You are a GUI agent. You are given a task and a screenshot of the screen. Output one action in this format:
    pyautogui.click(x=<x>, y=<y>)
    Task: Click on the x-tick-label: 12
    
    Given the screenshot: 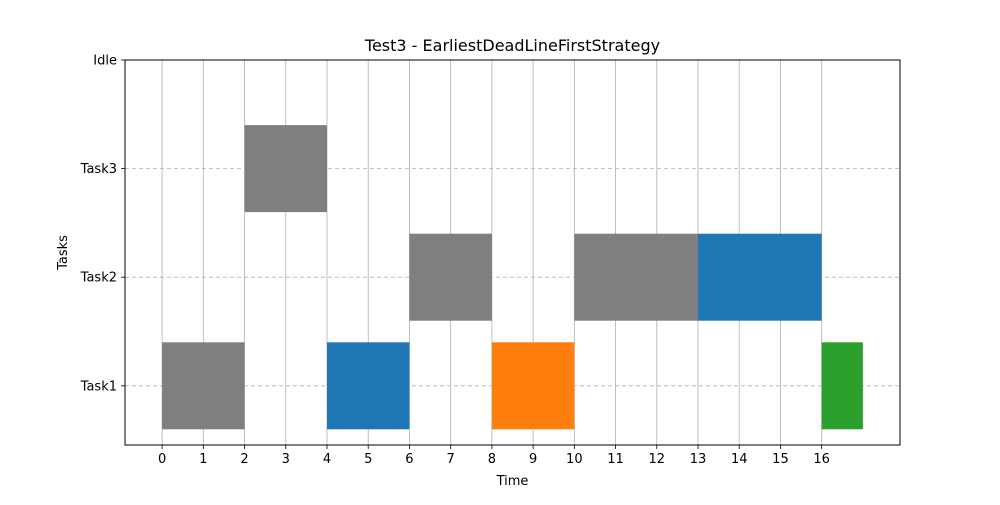 What is the action you would take?
    pyautogui.click(x=657, y=459)
    